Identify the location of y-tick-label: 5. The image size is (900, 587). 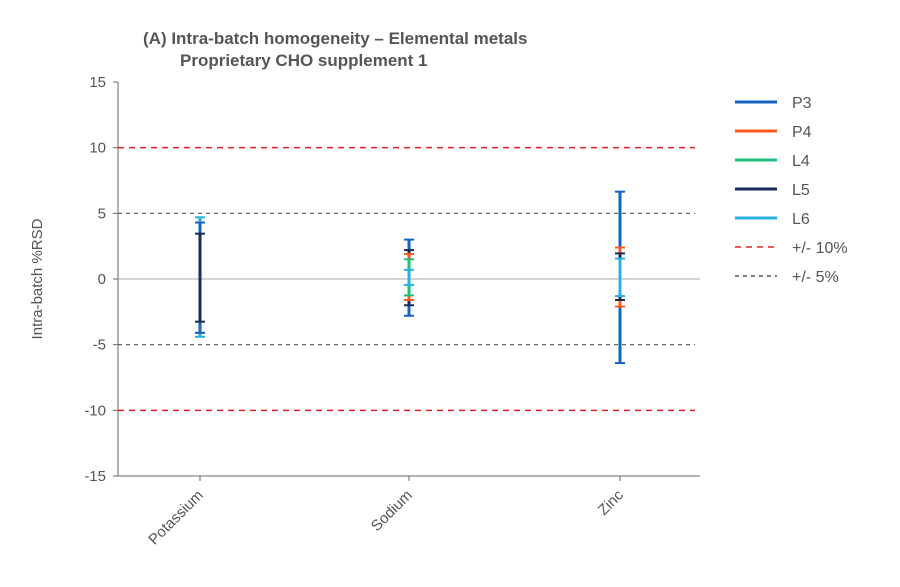
(102, 213).